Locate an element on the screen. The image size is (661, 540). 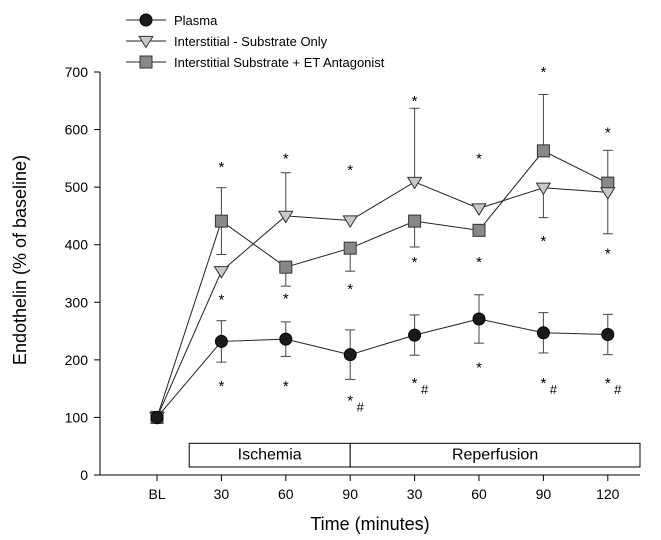
series-line is located at coordinates (382, 368).